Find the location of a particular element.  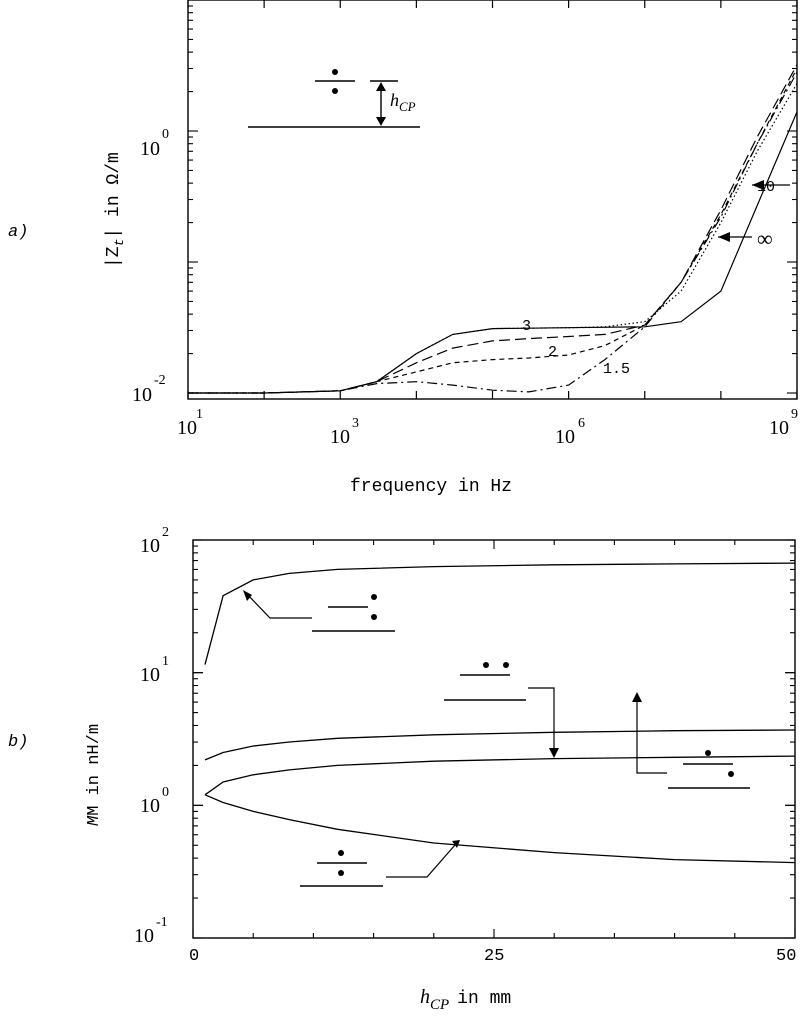

curve-label-10: 10 is located at coordinates (766, 187).